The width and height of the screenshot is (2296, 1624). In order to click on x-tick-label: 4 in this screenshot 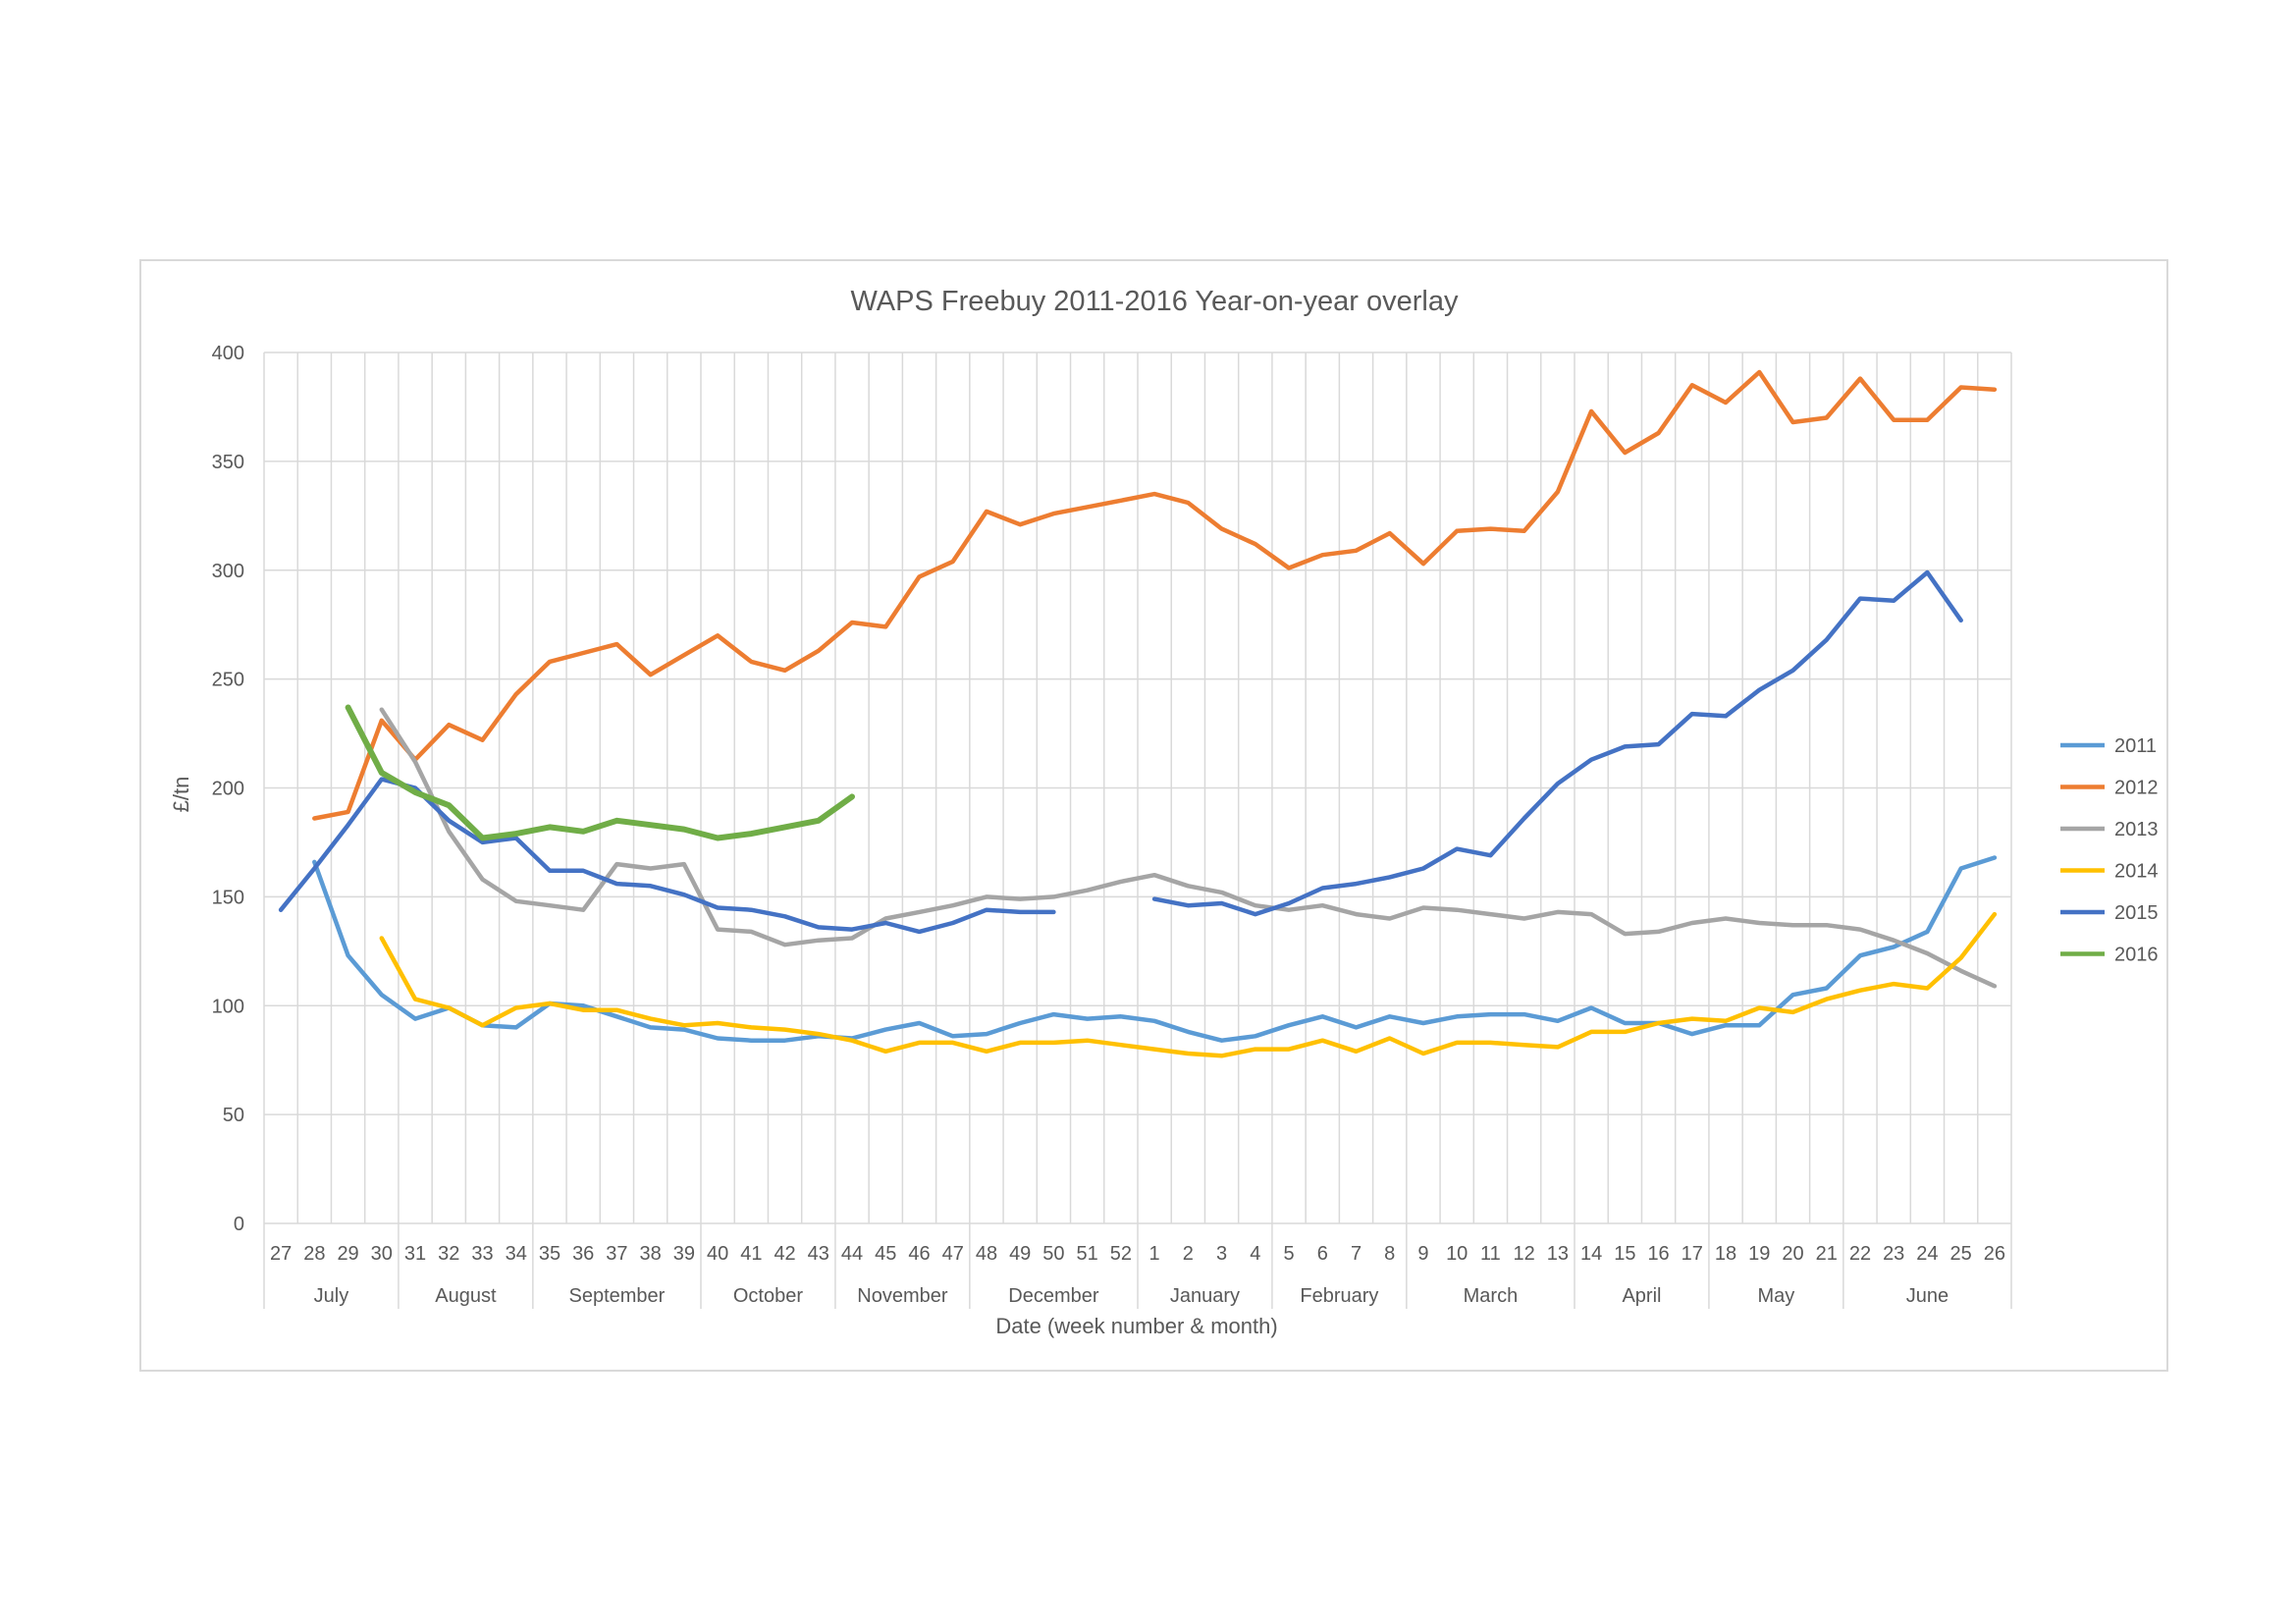, I will do `click(1255, 1254)`.